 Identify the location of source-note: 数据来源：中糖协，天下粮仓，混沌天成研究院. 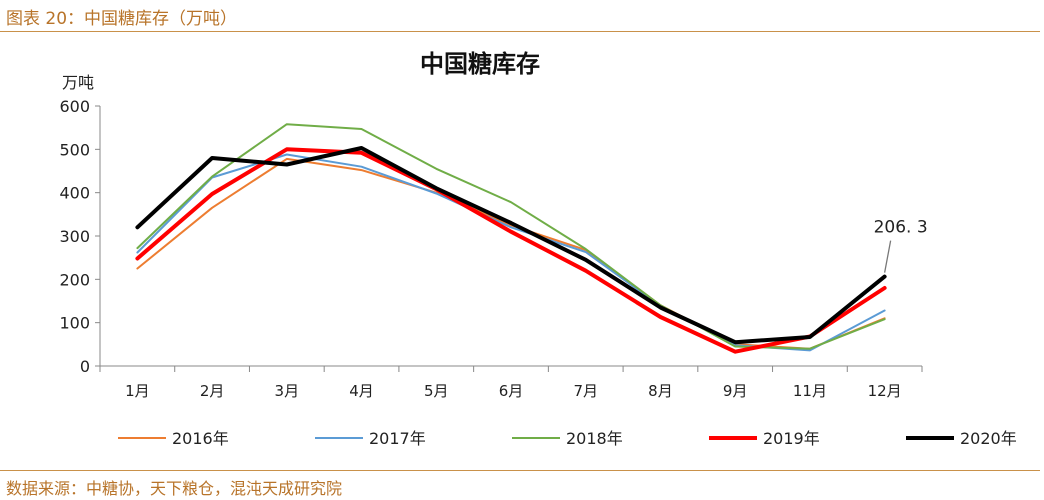
(174, 488).